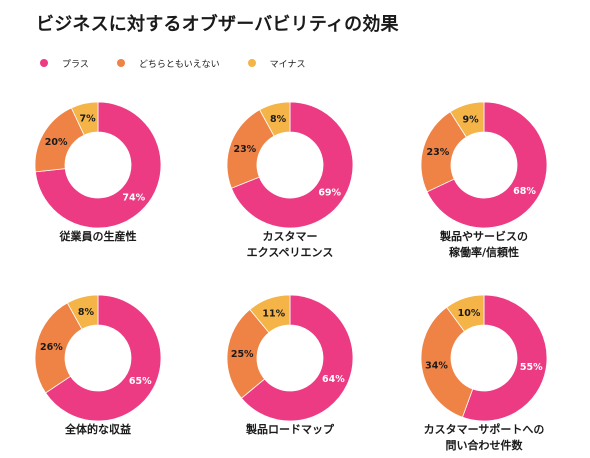 The height and width of the screenshot is (458, 590). What do you see at coordinates (329, 192) in the screenshot?
I see `data-label-plus: 69%` at bounding box center [329, 192].